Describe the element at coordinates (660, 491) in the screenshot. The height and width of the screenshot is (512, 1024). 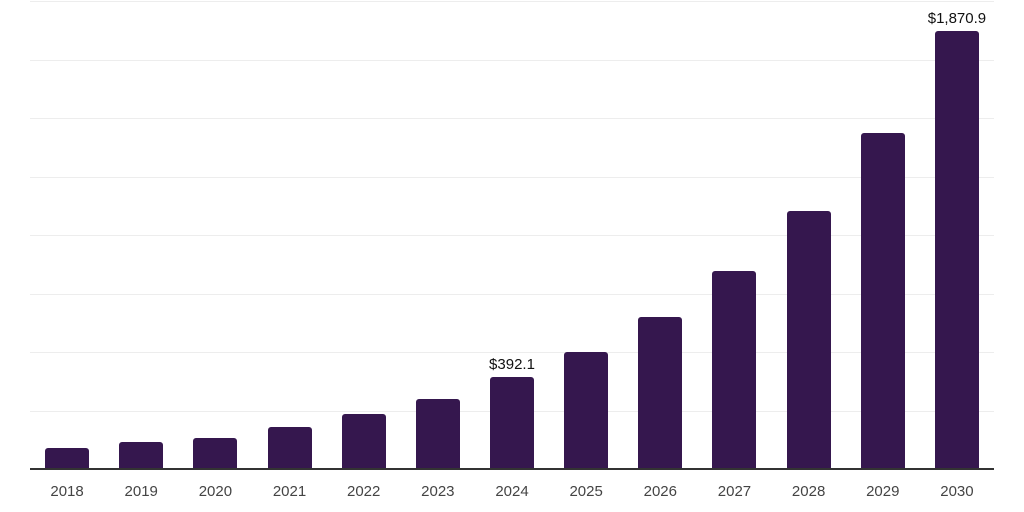
I see `x-axis-label-2026: 2026` at that location.